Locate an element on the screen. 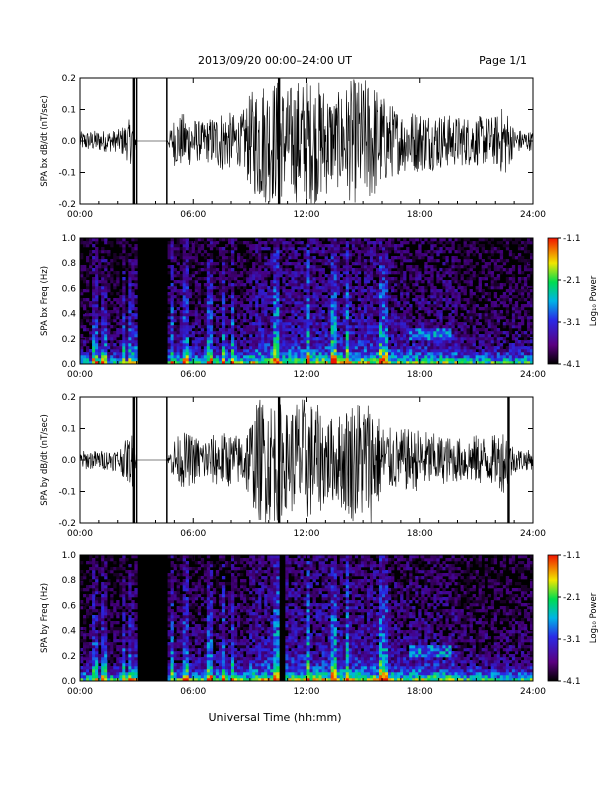 This screenshot has width=612, height=792. by-spectrogram-image is located at coordinates (307, 618).